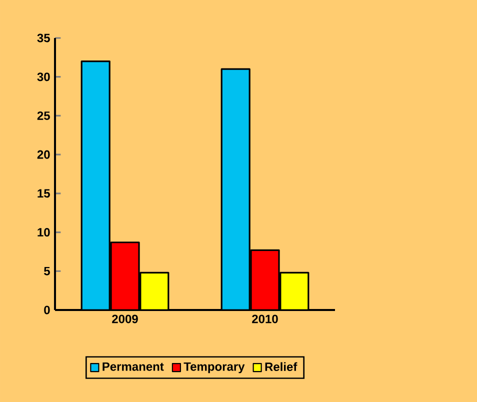  What do you see at coordinates (43, 115) in the screenshot?
I see `y-tick-label: 25` at bounding box center [43, 115].